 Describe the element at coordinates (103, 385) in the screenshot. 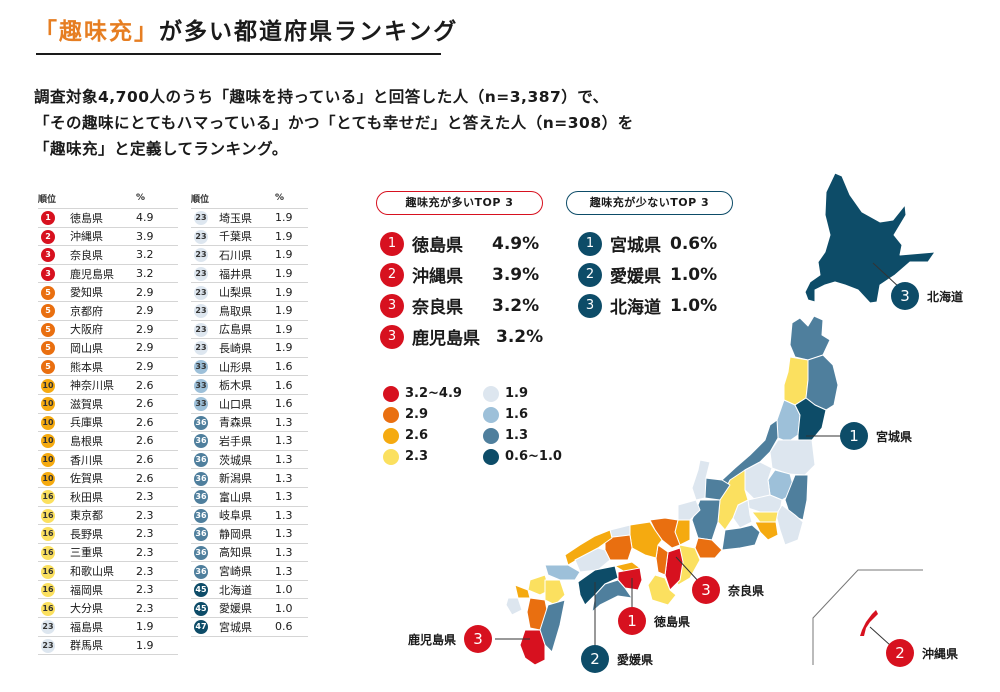

I see `prefecture-name: 神奈川県` at that location.